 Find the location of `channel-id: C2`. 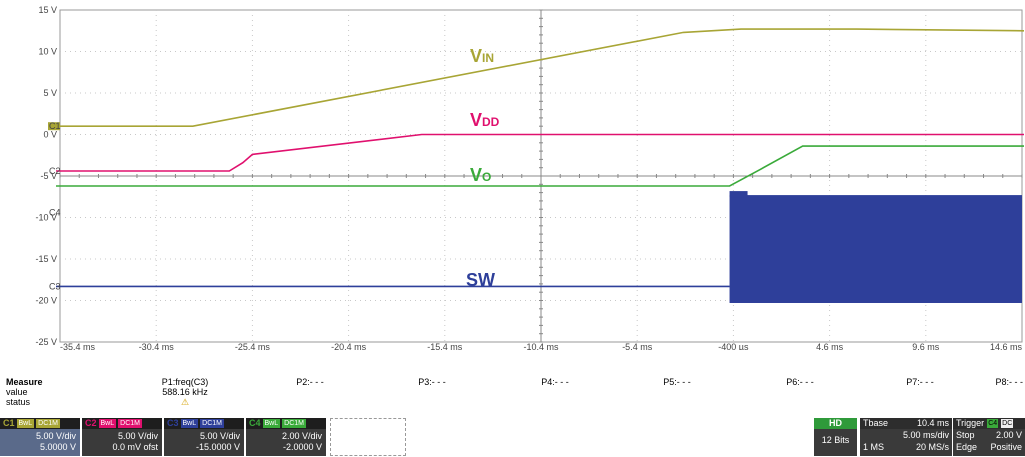

channel-id: C2 is located at coordinates (91, 423).